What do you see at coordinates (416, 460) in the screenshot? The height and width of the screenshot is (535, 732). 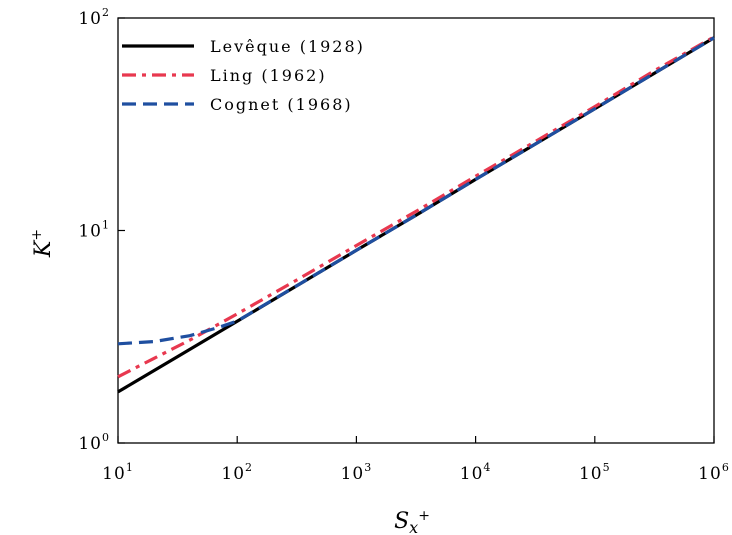 I see `x-axis-ticks: 101 102 103 104 105 106` at bounding box center [416, 460].